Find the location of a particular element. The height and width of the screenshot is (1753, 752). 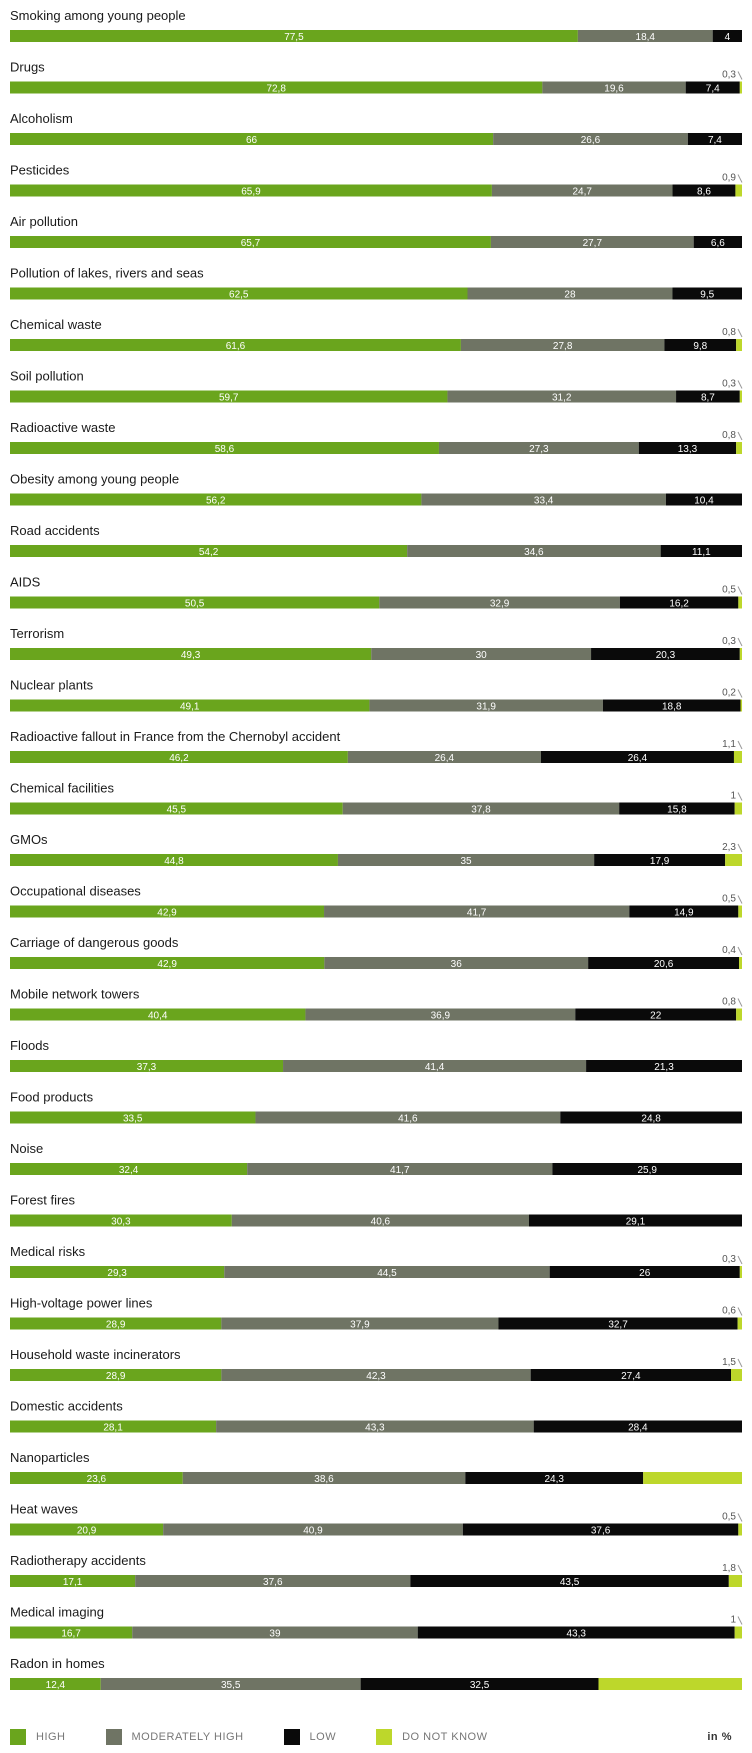

category-label: Food products is located at coordinates (52, 1097).